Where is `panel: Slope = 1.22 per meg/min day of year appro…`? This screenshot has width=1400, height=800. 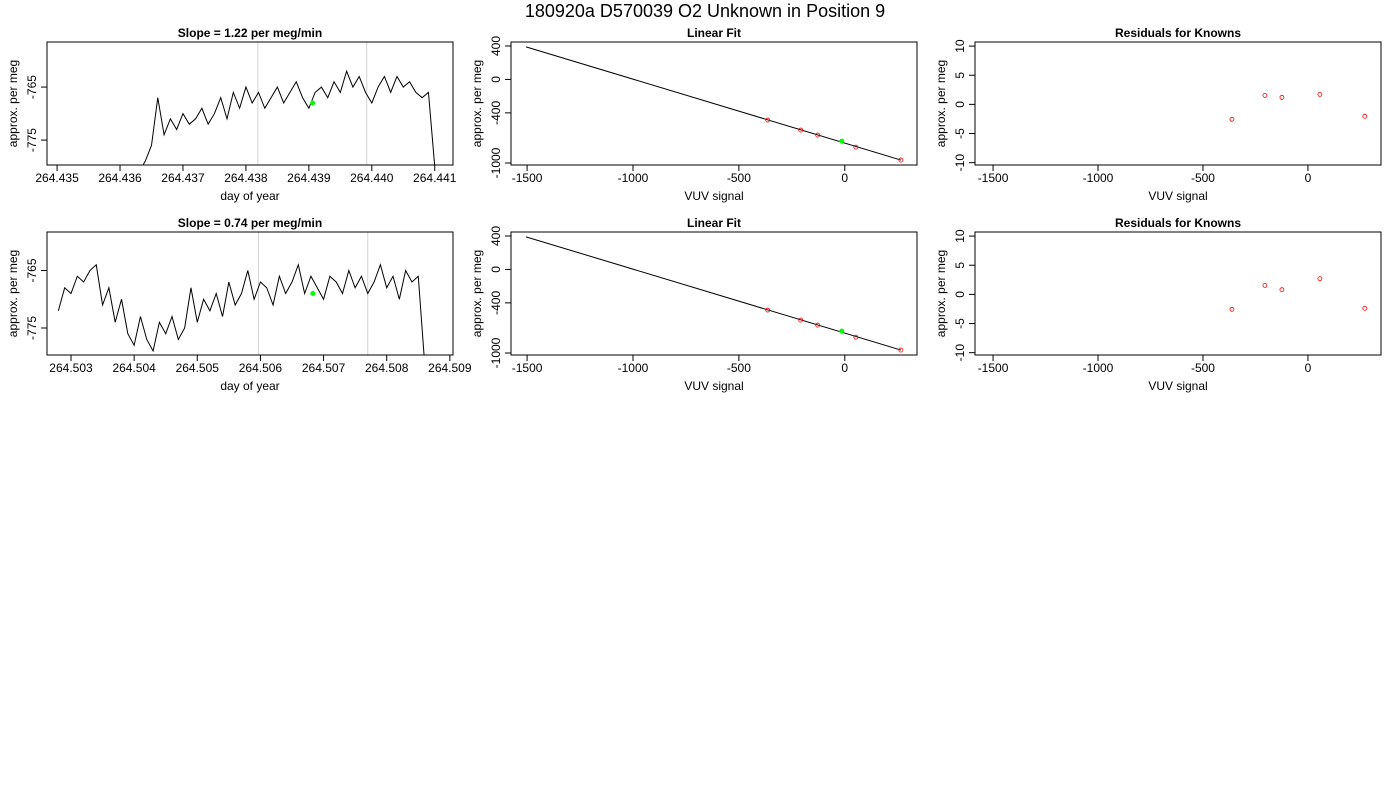
panel: Slope = 1.22 per meg/min day of year appro… is located at coordinates (231, 114).